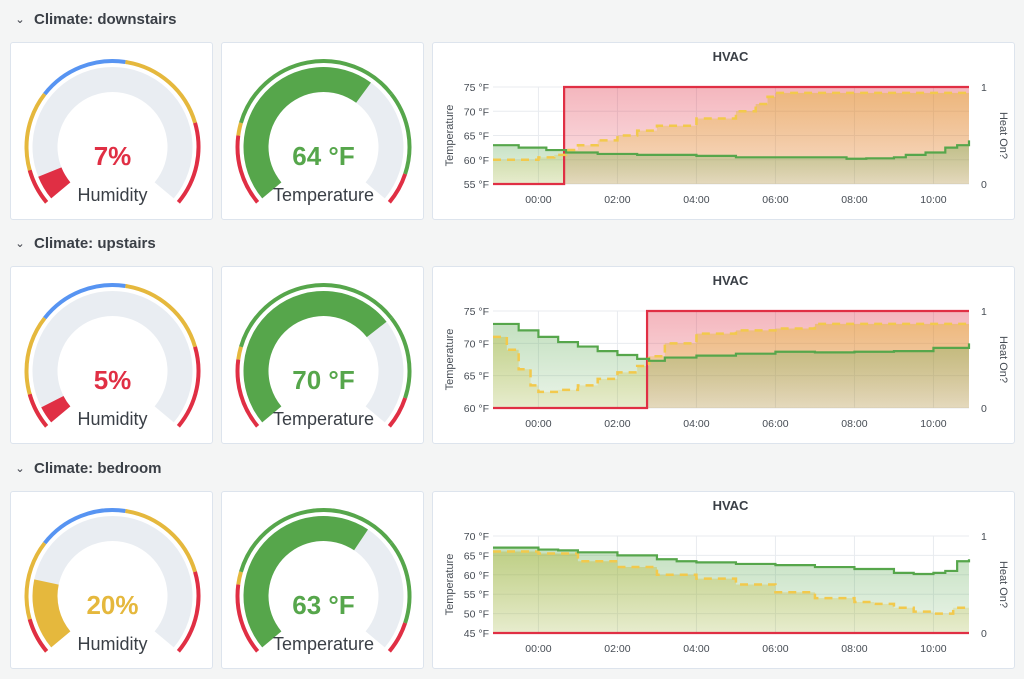 Image resolution: width=1024 pixels, height=679 pixels. I want to click on humidity-gauge-panel: 5% Humidity, so click(111, 355).